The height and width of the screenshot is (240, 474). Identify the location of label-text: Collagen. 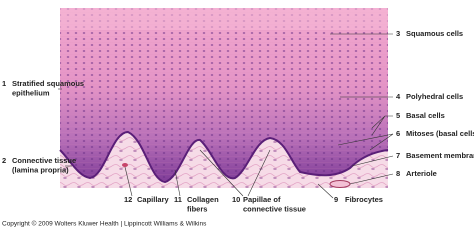
(203, 199).